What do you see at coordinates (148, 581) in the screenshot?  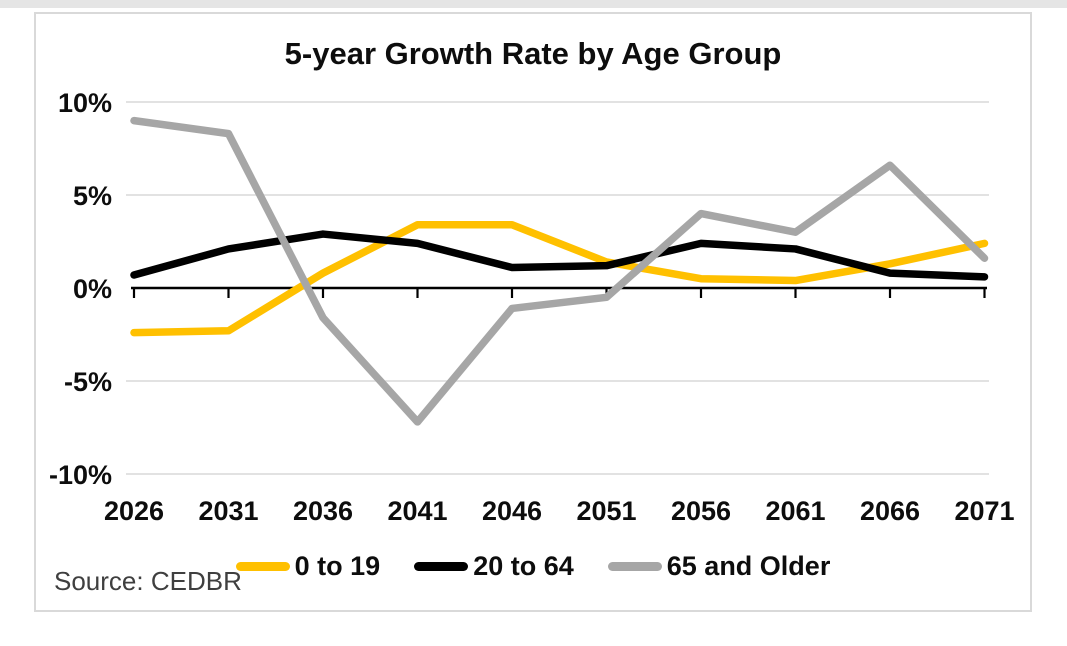 I see `source-note: Source: CEDBR` at bounding box center [148, 581].